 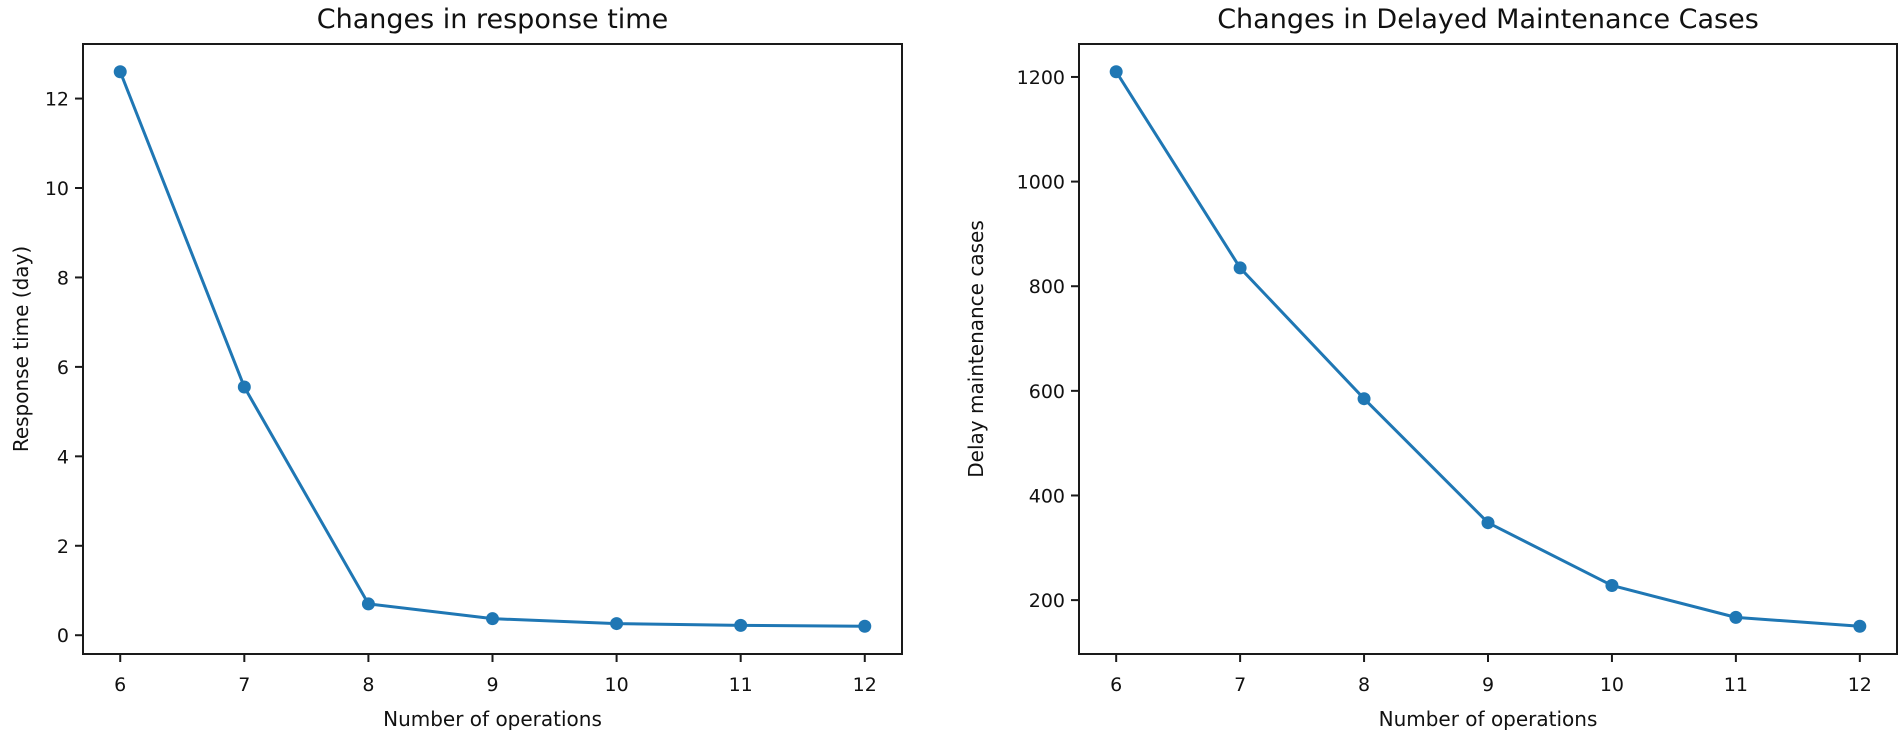 I want to click on y-tick-label: 1200, so click(x=1041, y=78).